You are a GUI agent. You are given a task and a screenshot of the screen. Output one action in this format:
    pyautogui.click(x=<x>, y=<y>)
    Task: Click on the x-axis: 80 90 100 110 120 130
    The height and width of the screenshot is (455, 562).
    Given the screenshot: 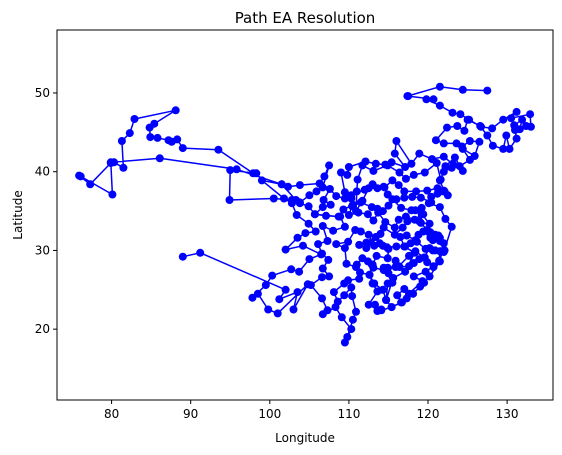 What is the action you would take?
    pyautogui.click(x=311, y=410)
    